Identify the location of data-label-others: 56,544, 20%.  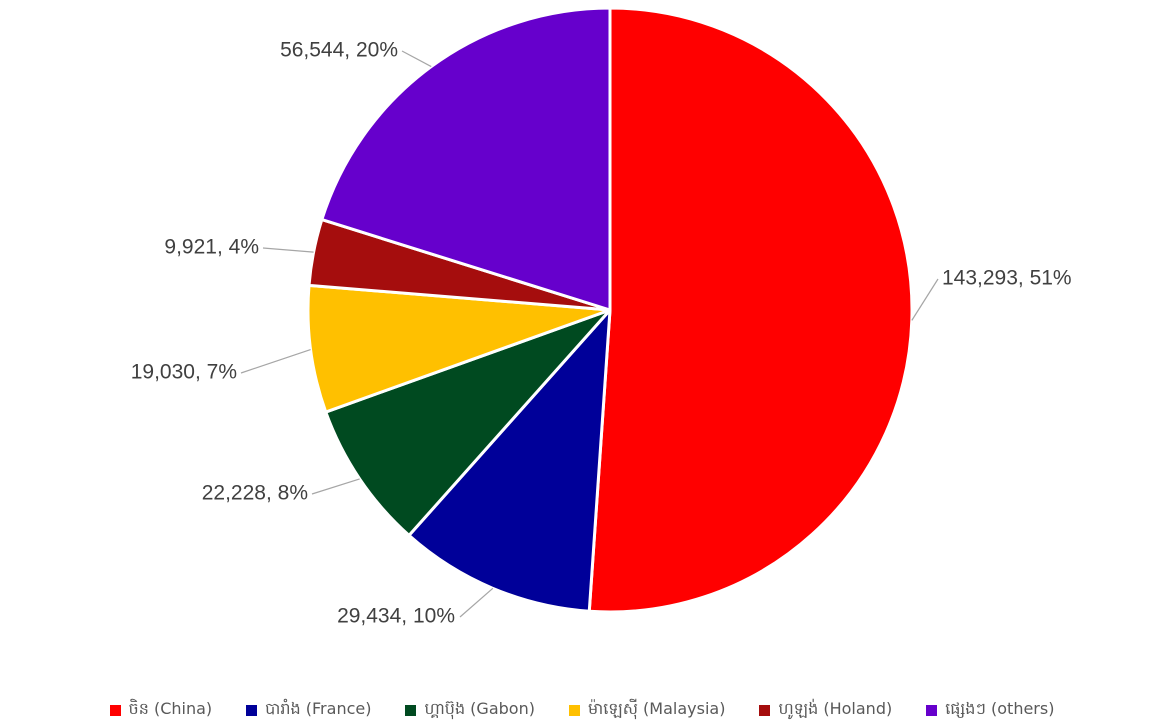
(339, 50).